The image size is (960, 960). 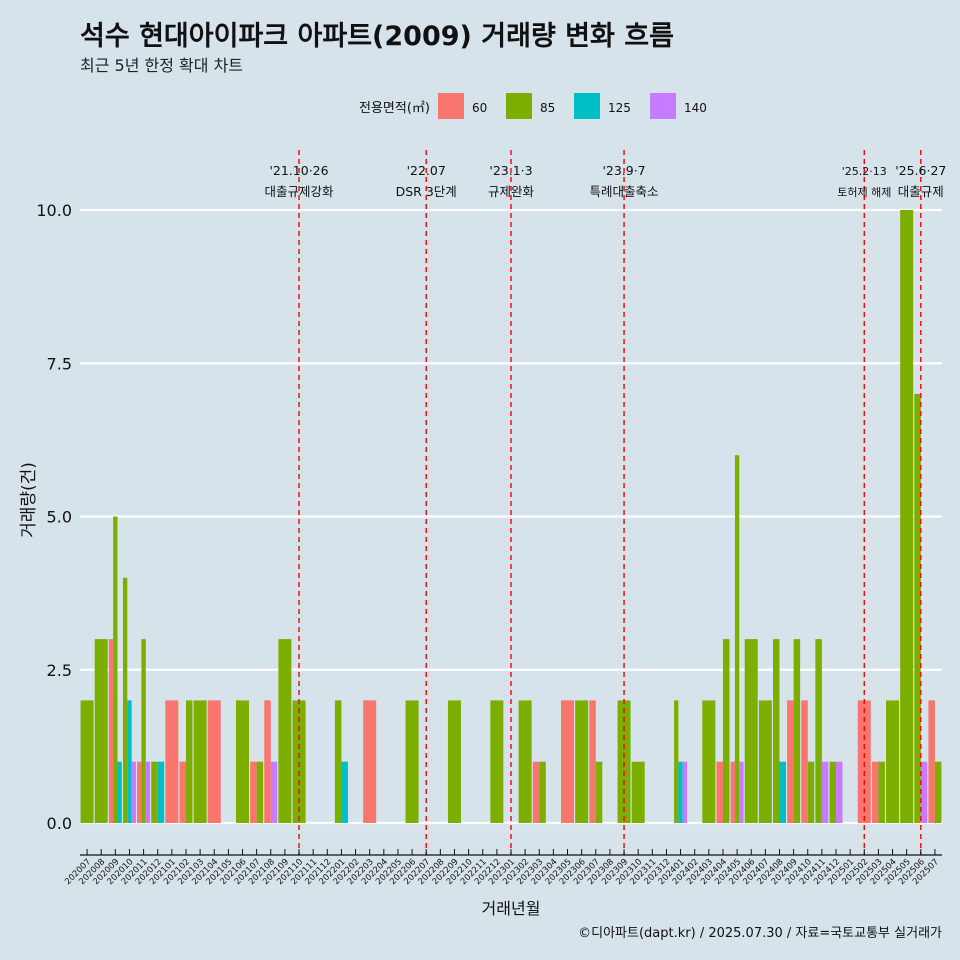 I want to click on chart-title: 석수 현대아이파크 아파트(2009) 거래량 변화 흐름, so click(x=377, y=36).